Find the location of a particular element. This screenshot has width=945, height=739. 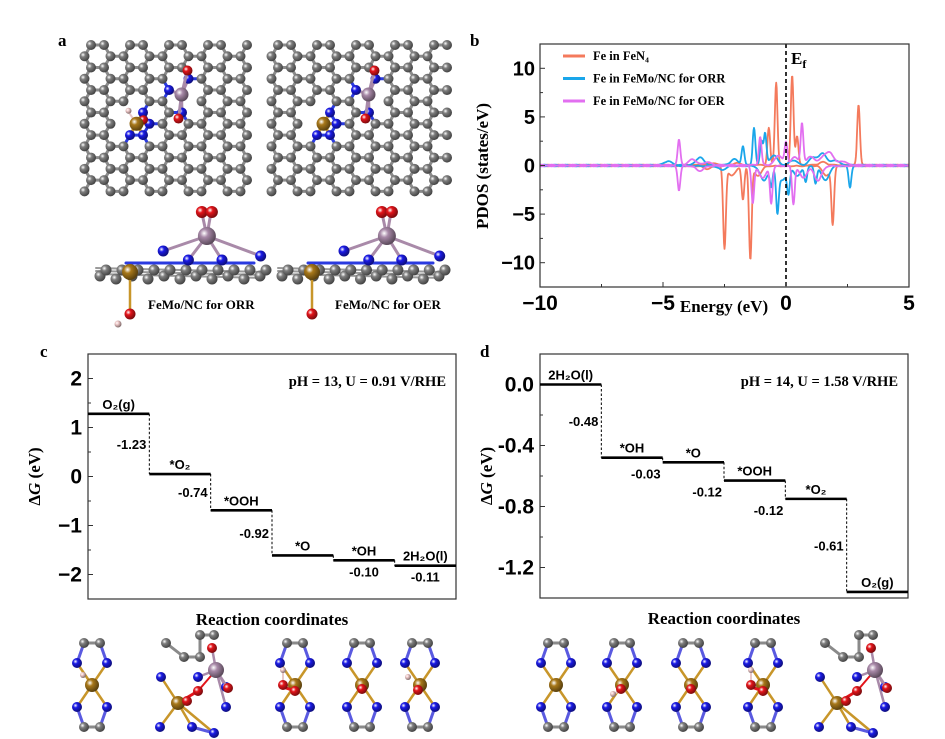

pdos-line-1-spin-up is located at coordinates (724, 147).